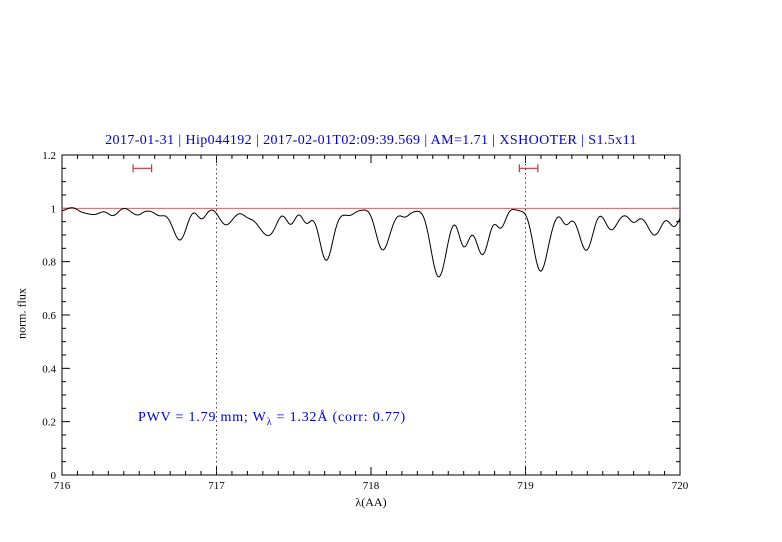 Image resolution: width=782 pixels, height=542 pixels. Describe the element at coordinates (49, 156) in the screenshot. I see `y-tick-label: 1.2` at that location.